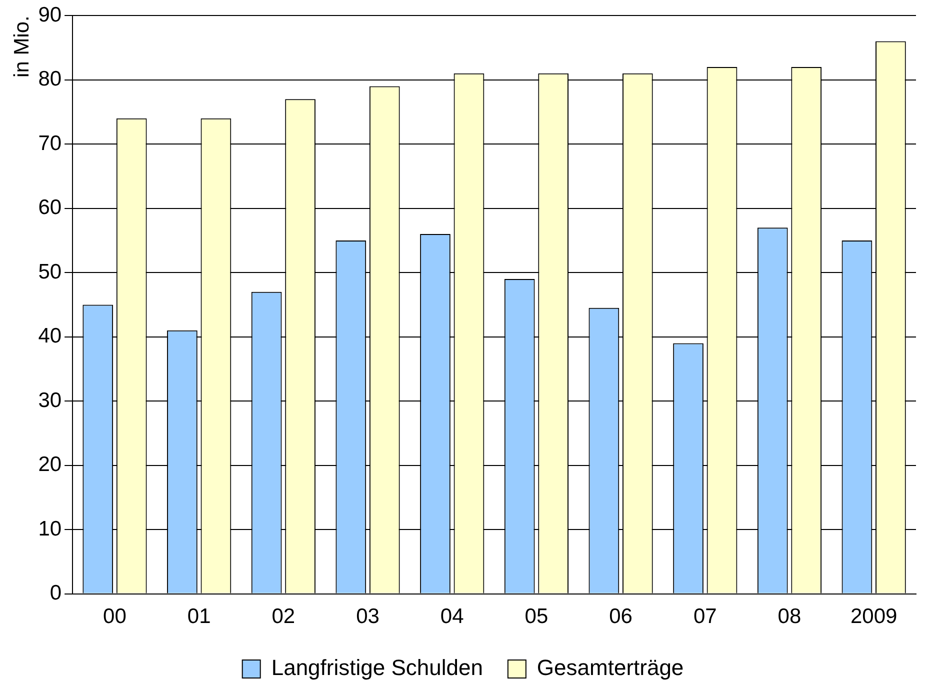 Image resolution: width=941 pixels, height=695 pixels. I want to click on y-axis-title: in Mio., so click(22, 47).